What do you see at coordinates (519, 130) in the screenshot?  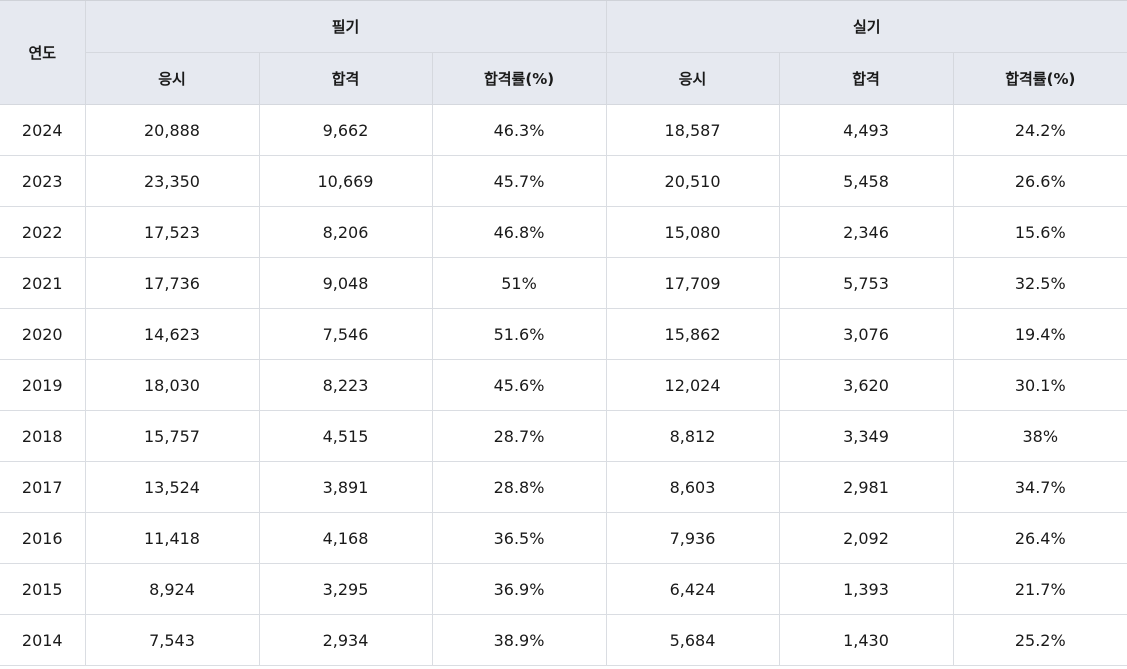 I see `written-pass-rate-cell: 46.3%` at bounding box center [519, 130].